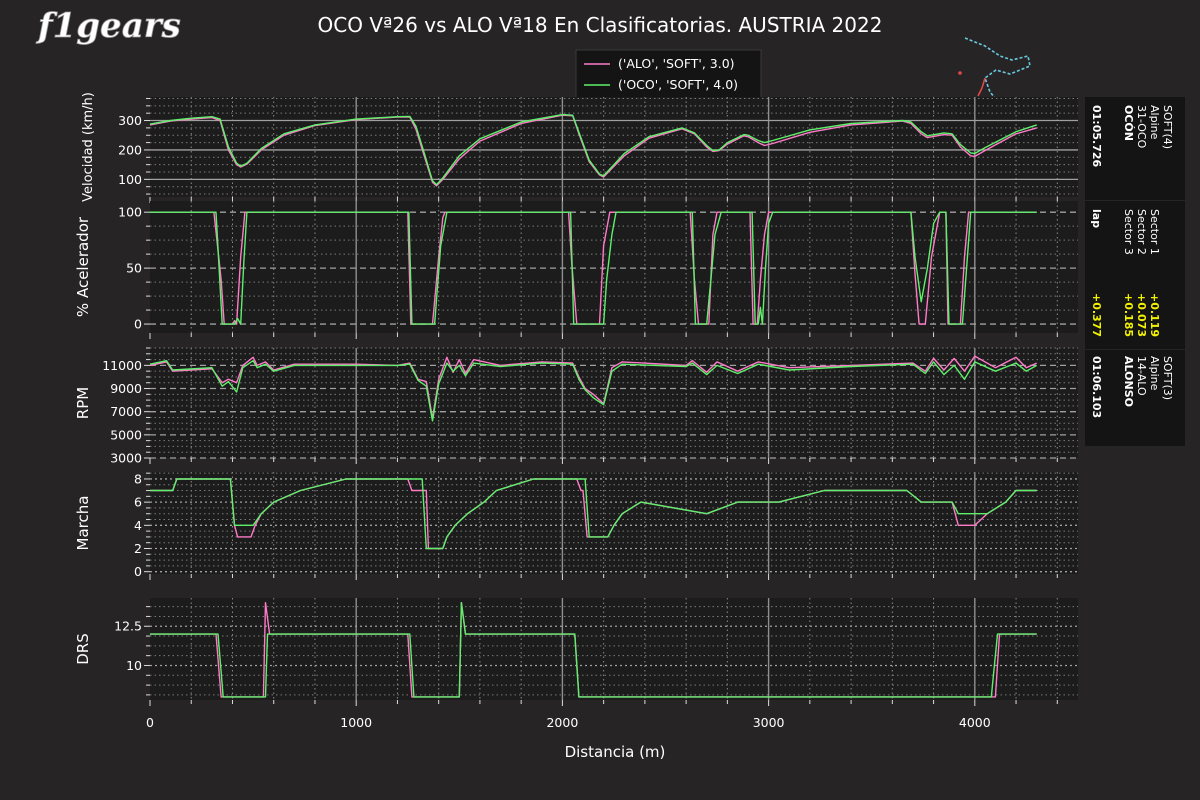 The width and height of the screenshot is (1200, 800). What do you see at coordinates (88, 147) in the screenshot?
I see `y-axis-label-speed: Velocidad (km/h)` at bounding box center [88, 147].